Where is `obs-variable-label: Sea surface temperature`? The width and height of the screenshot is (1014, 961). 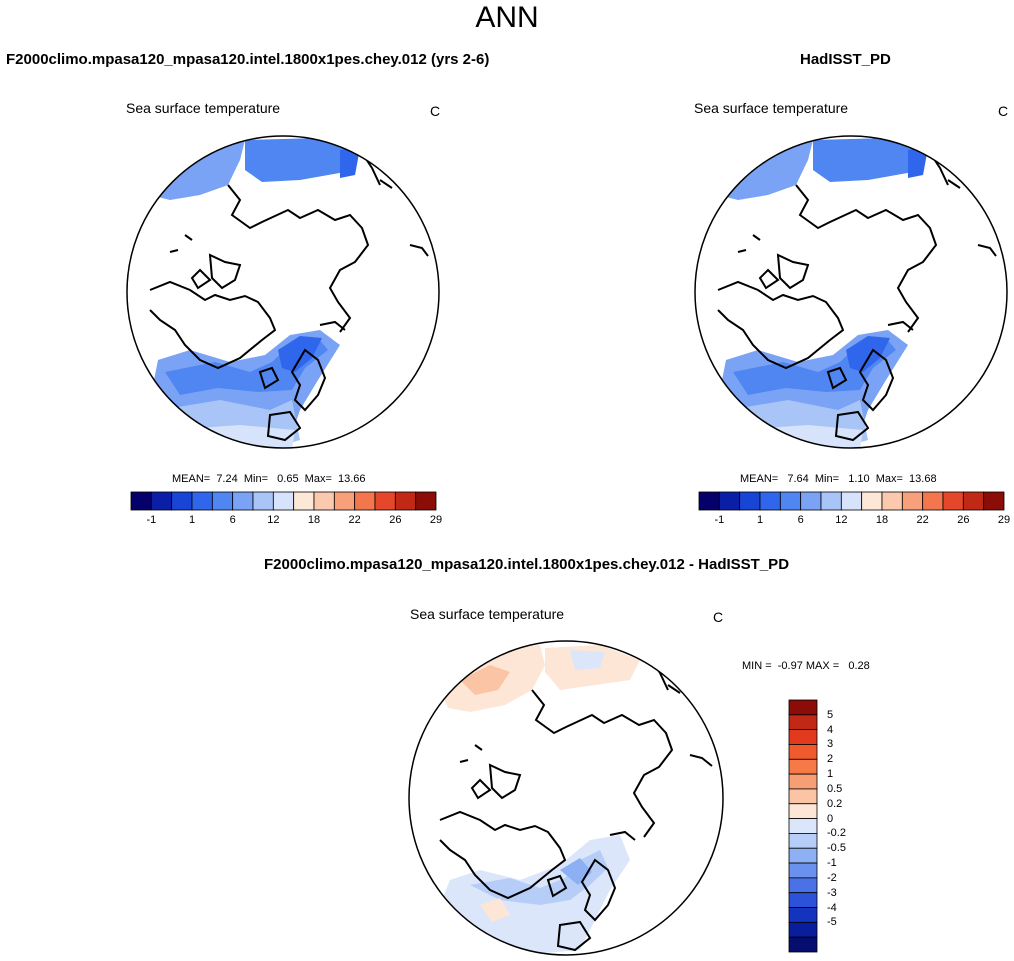 obs-variable-label: Sea surface temperature is located at coordinates (771, 108).